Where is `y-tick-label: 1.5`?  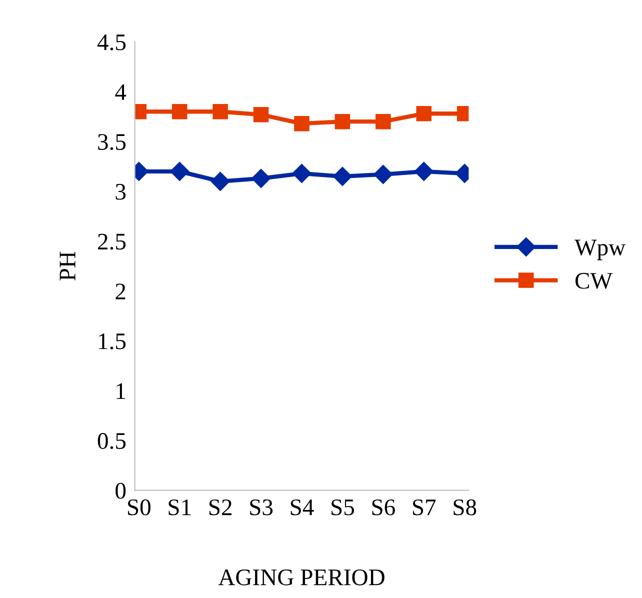
y-tick-label: 1.5 is located at coordinates (112, 341).